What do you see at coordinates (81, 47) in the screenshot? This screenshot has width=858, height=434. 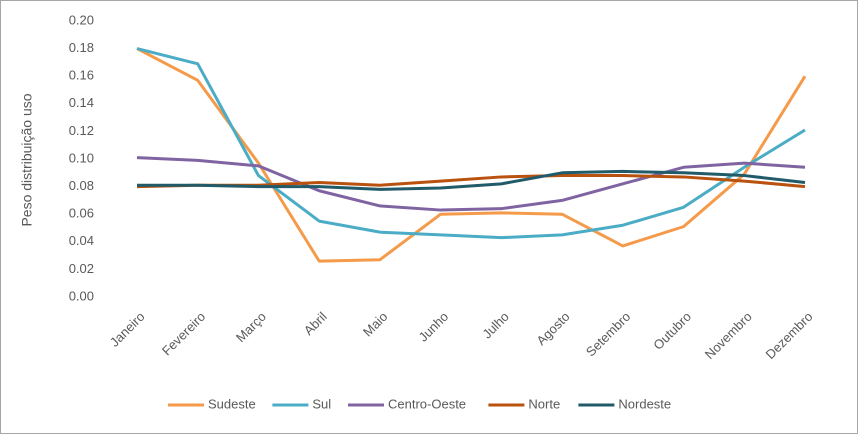 I see `y-tick-label: 0.18` at bounding box center [81, 47].